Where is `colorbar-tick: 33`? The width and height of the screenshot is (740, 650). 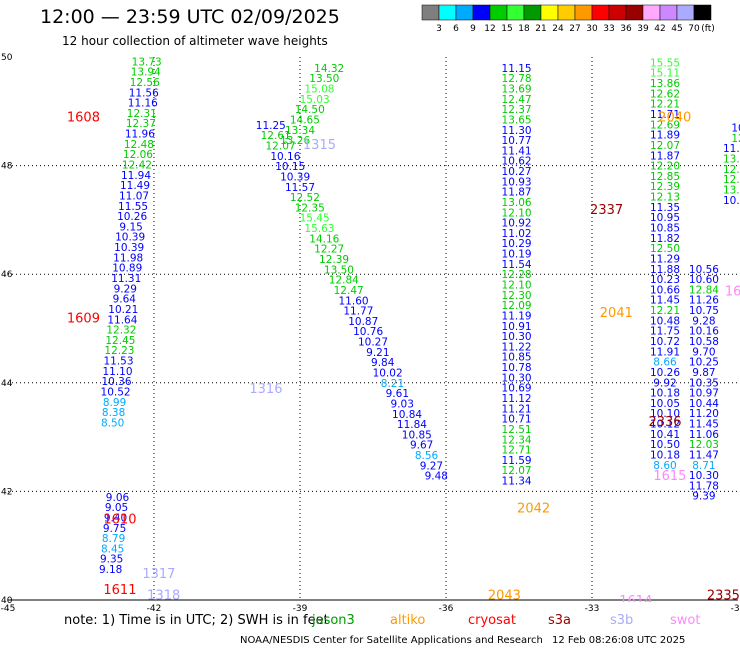
colorbar-tick: 33 is located at coordinates (608, 29).